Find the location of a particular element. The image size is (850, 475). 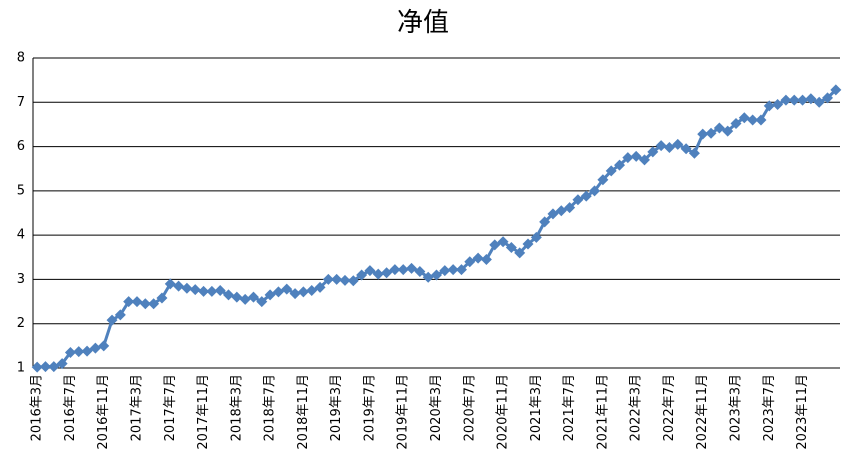

x-tick-label: 2018年11月 is located at coordinates (303, 412).